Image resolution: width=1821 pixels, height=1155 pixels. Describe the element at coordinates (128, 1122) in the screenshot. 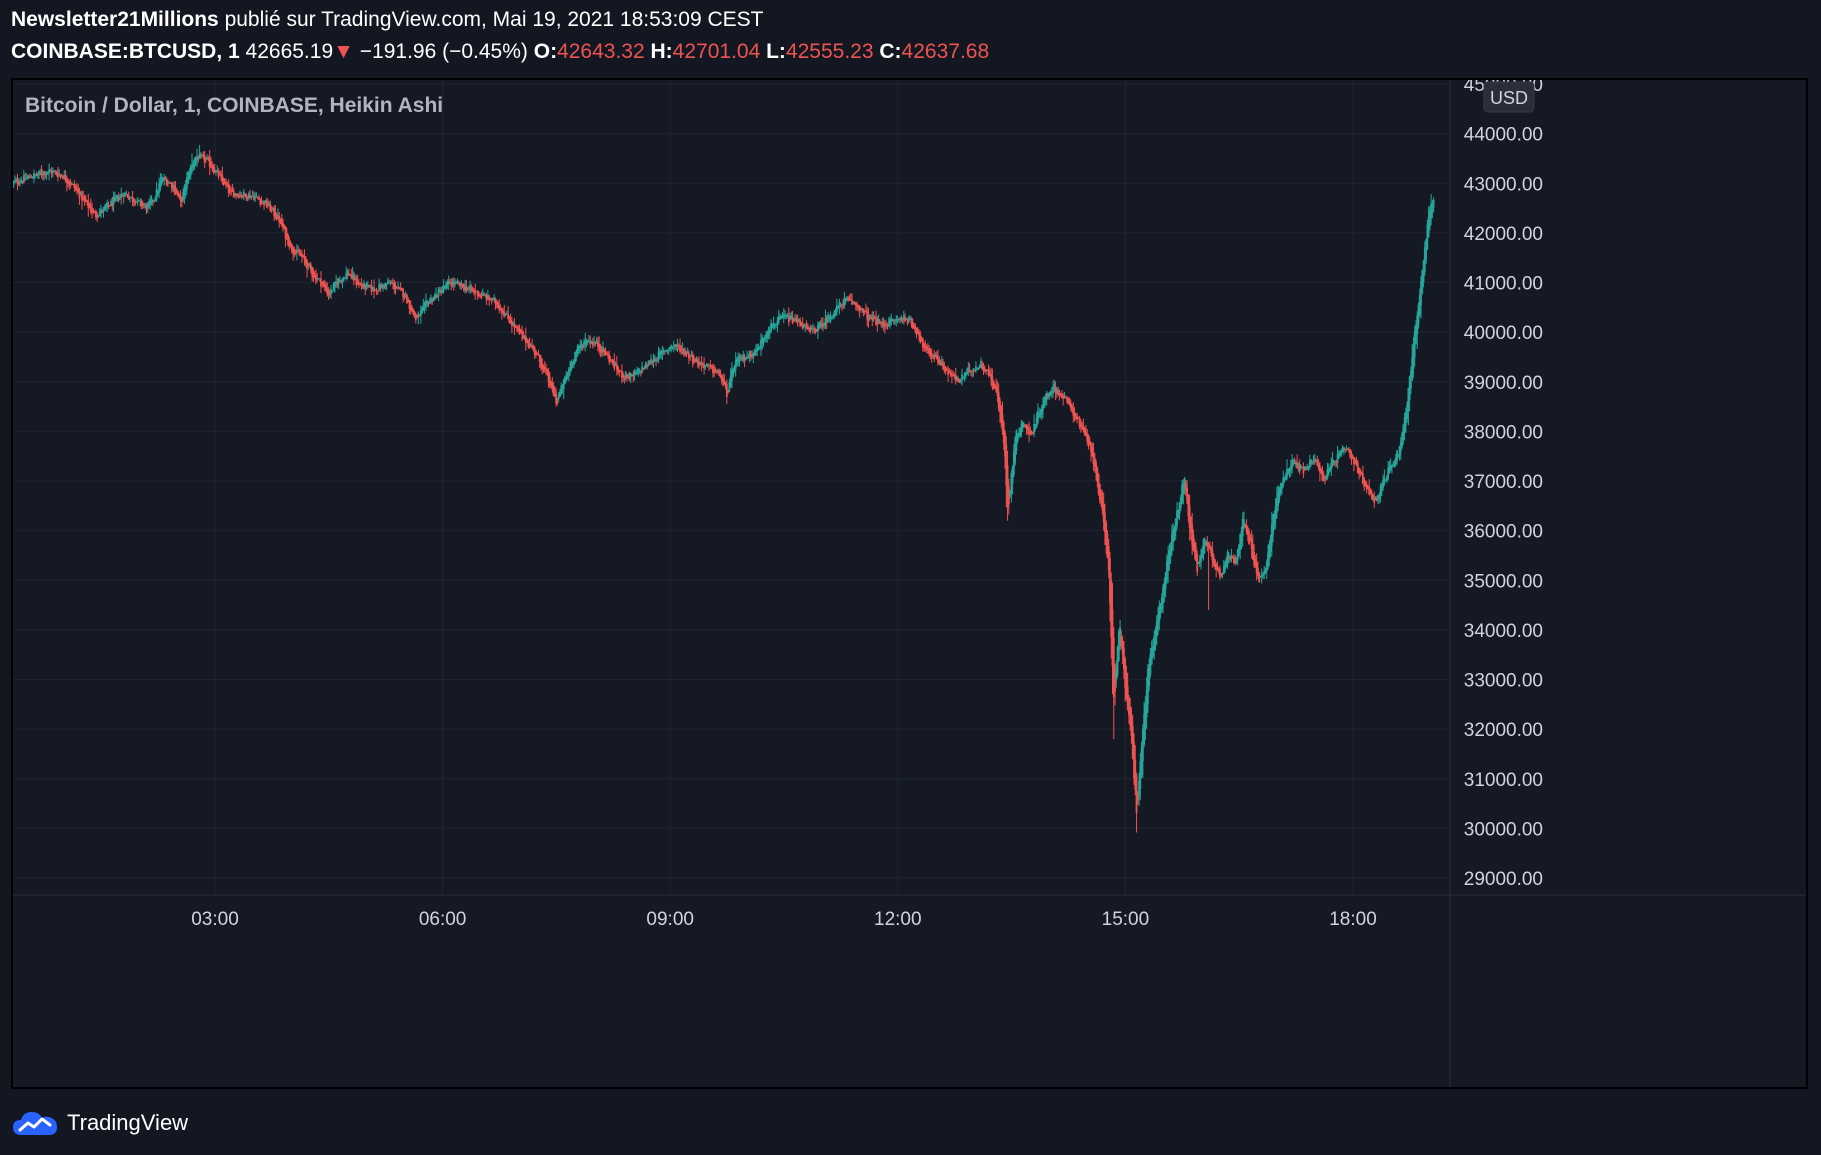

I see `tradingview-brand: TradingView` at that location.